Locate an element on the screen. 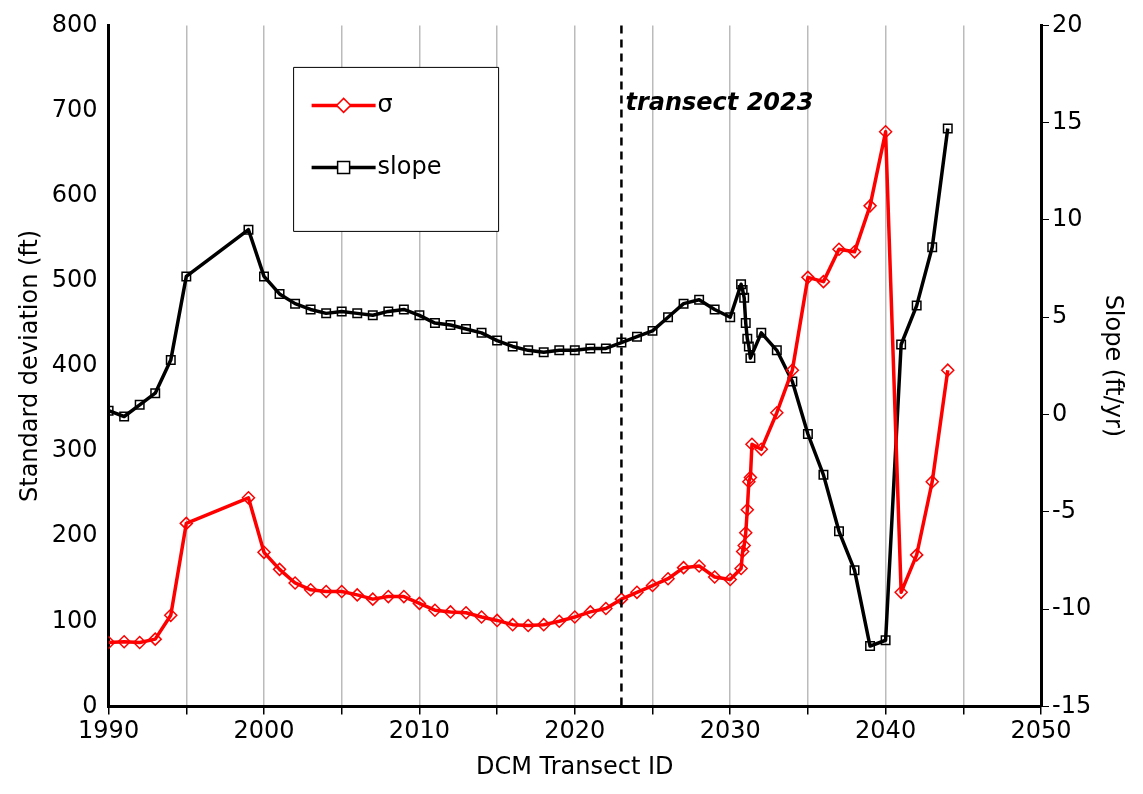 The image size is (1143, 794). y2-axis-title: Slope (ft/yr) is located at coordinates (1114, 366).